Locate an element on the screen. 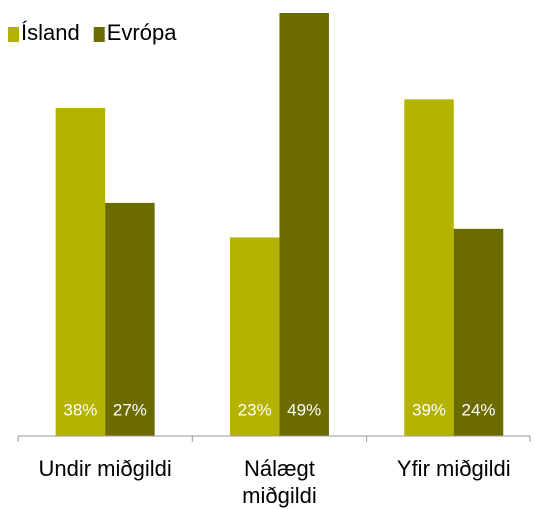 This screenshot has height=509, width=535. data-label: 49% is located at coordinates (304, 409).